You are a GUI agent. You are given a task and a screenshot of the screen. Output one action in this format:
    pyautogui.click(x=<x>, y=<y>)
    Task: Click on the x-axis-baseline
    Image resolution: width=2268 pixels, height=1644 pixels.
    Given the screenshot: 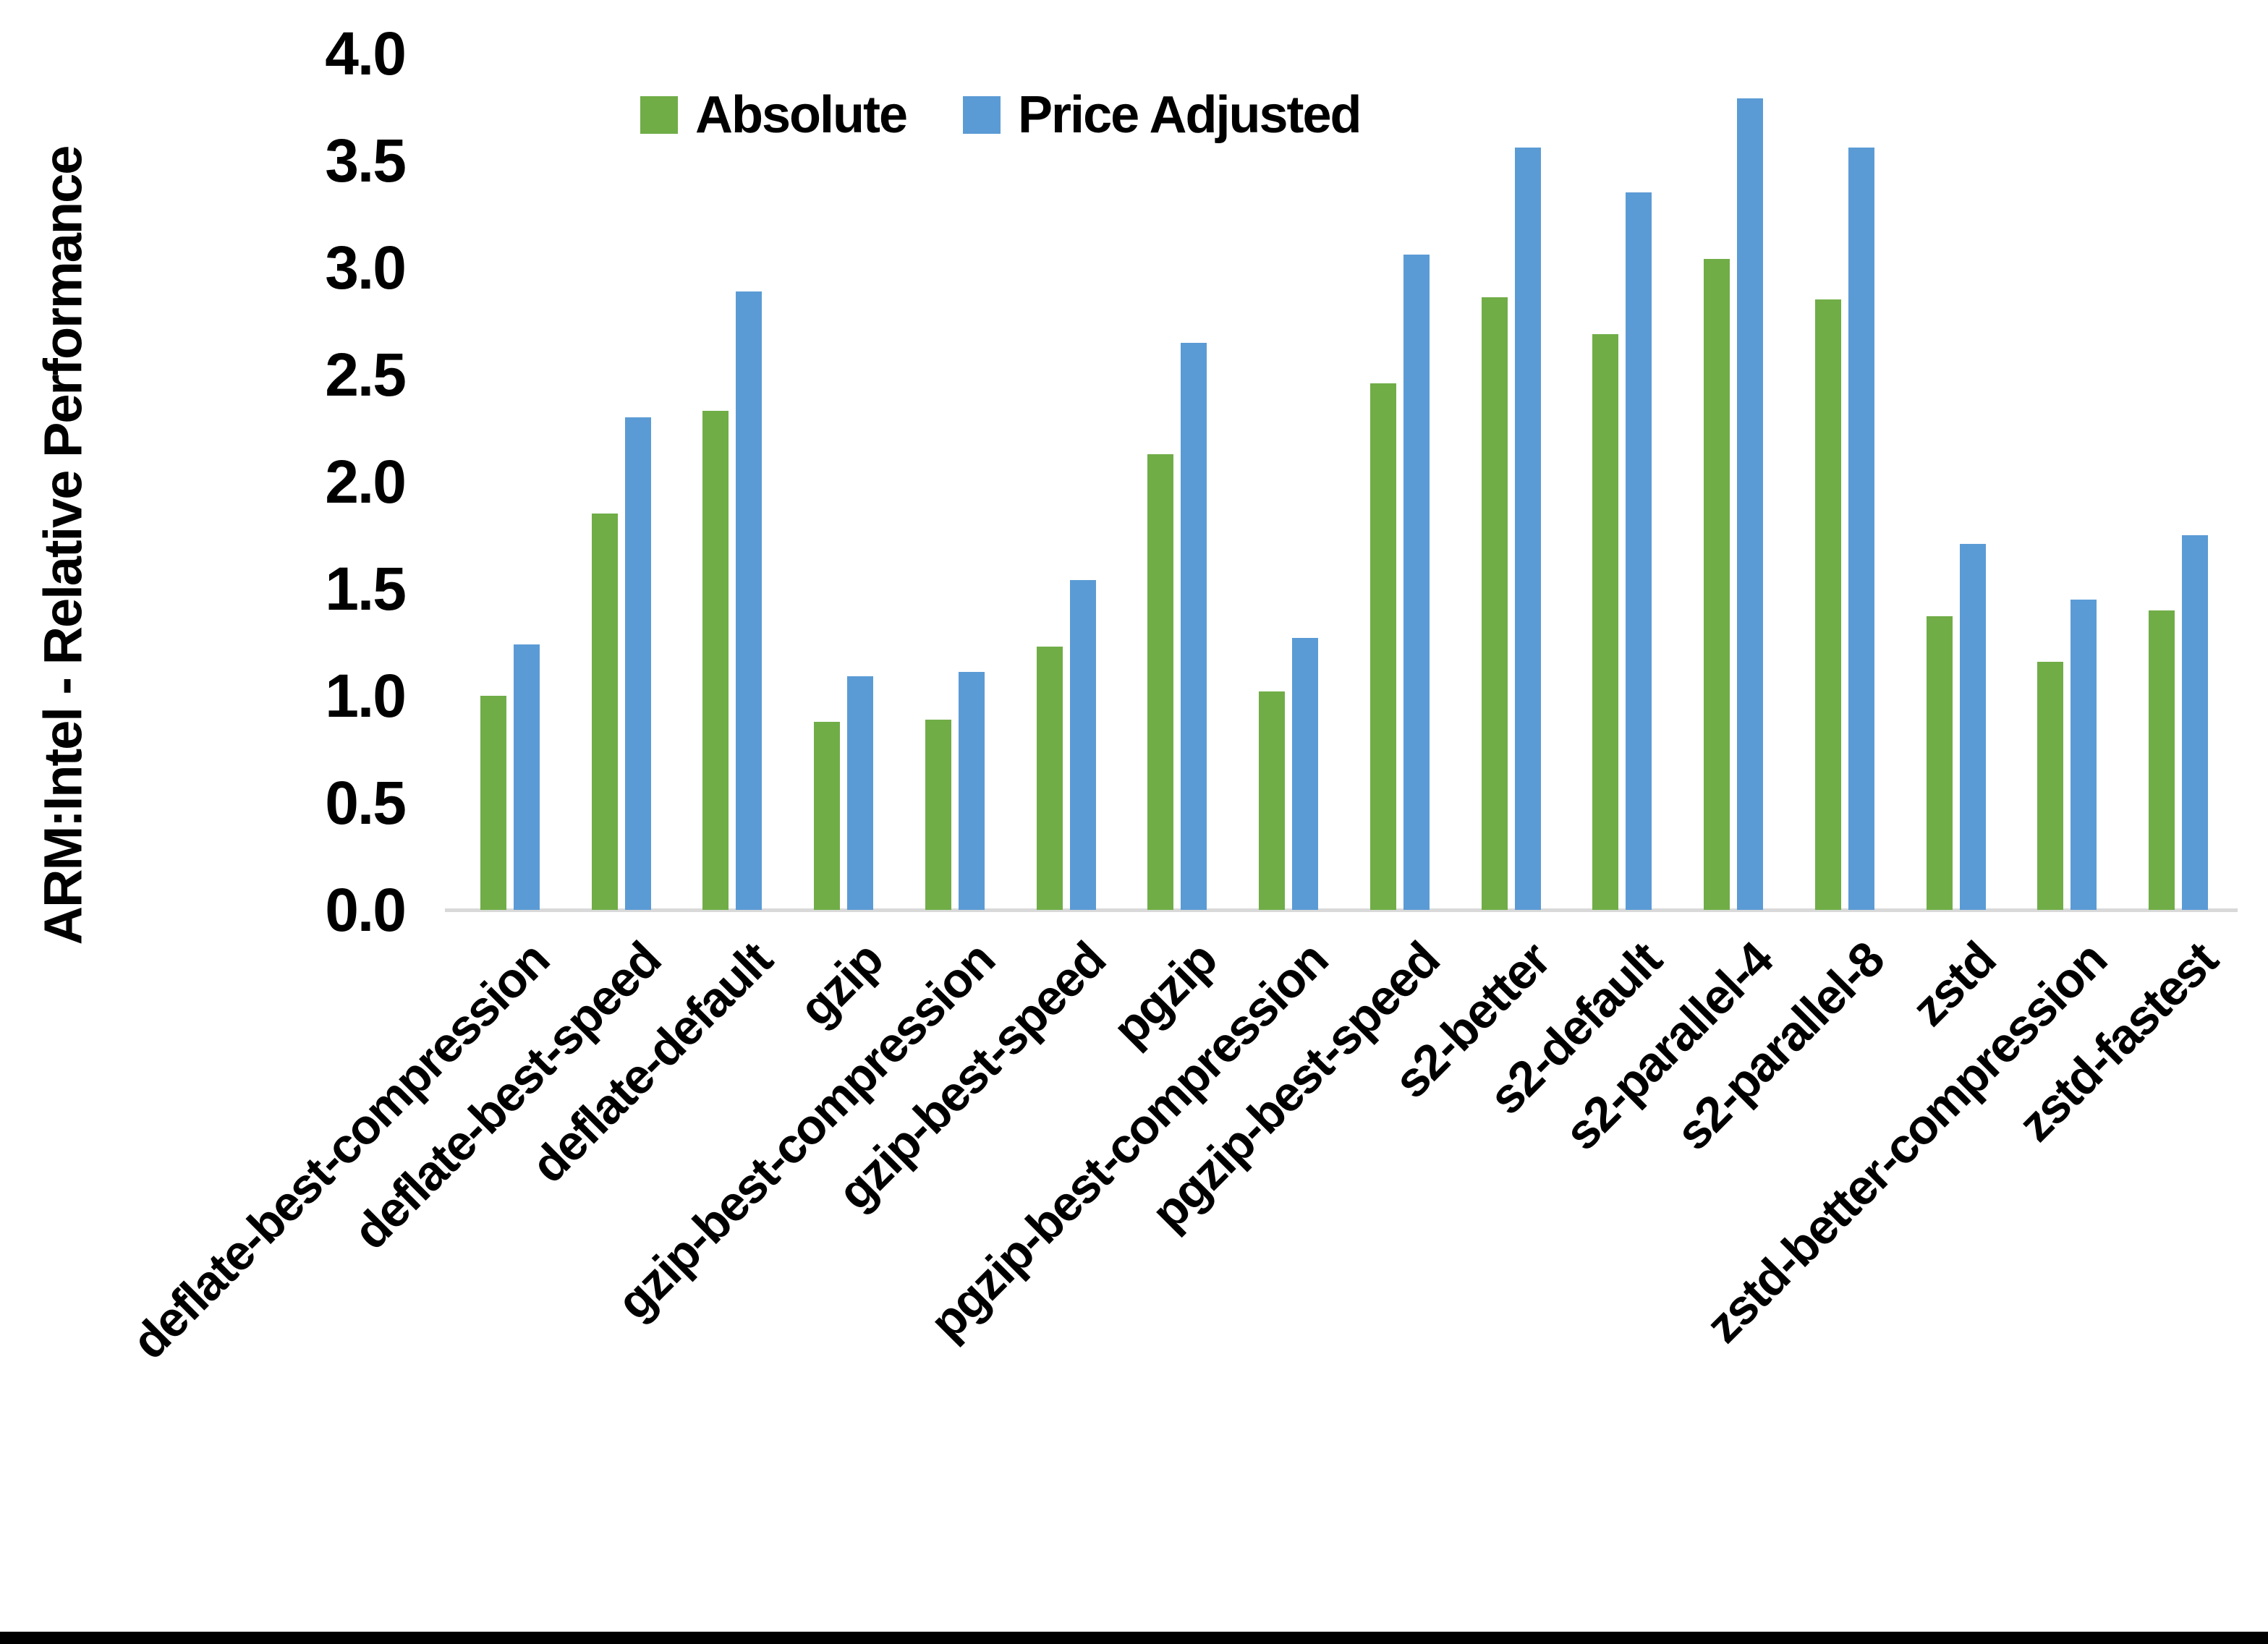 What is the action you would take?
    pyautogui.click(x=1341, y=910)
    